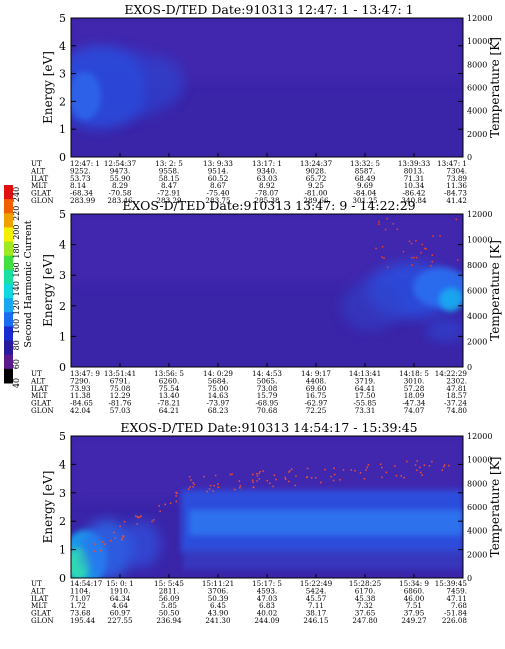 This screenshot has height=649, width=505. Describe the element at coordinates (85, 373) in the screenshot. I see `orbit-cell: 13:47: 9` at that location.